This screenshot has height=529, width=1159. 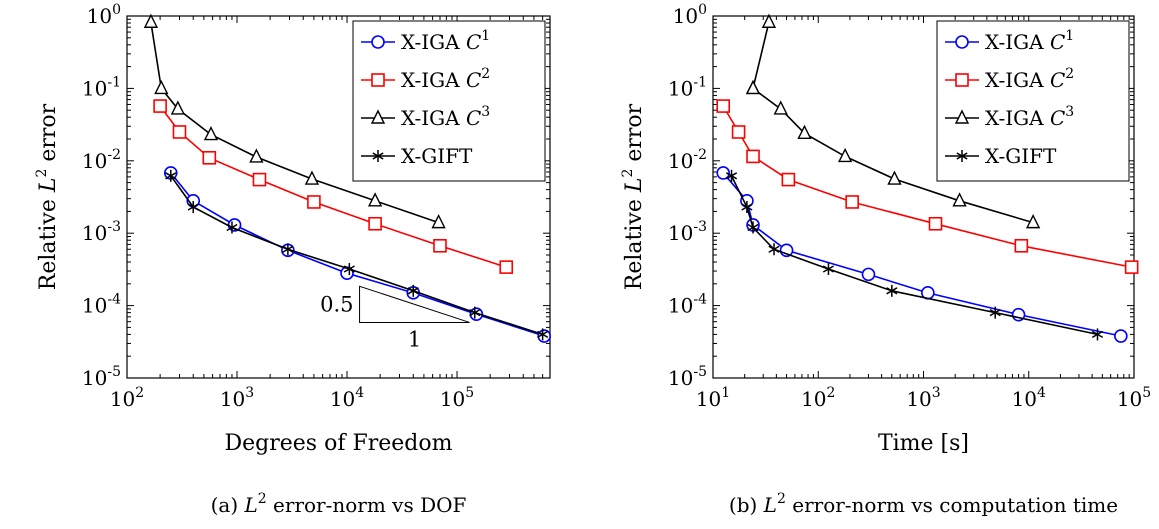 I want to click on y-axis-label: Relative L2 error, so click(x=633, y=196).